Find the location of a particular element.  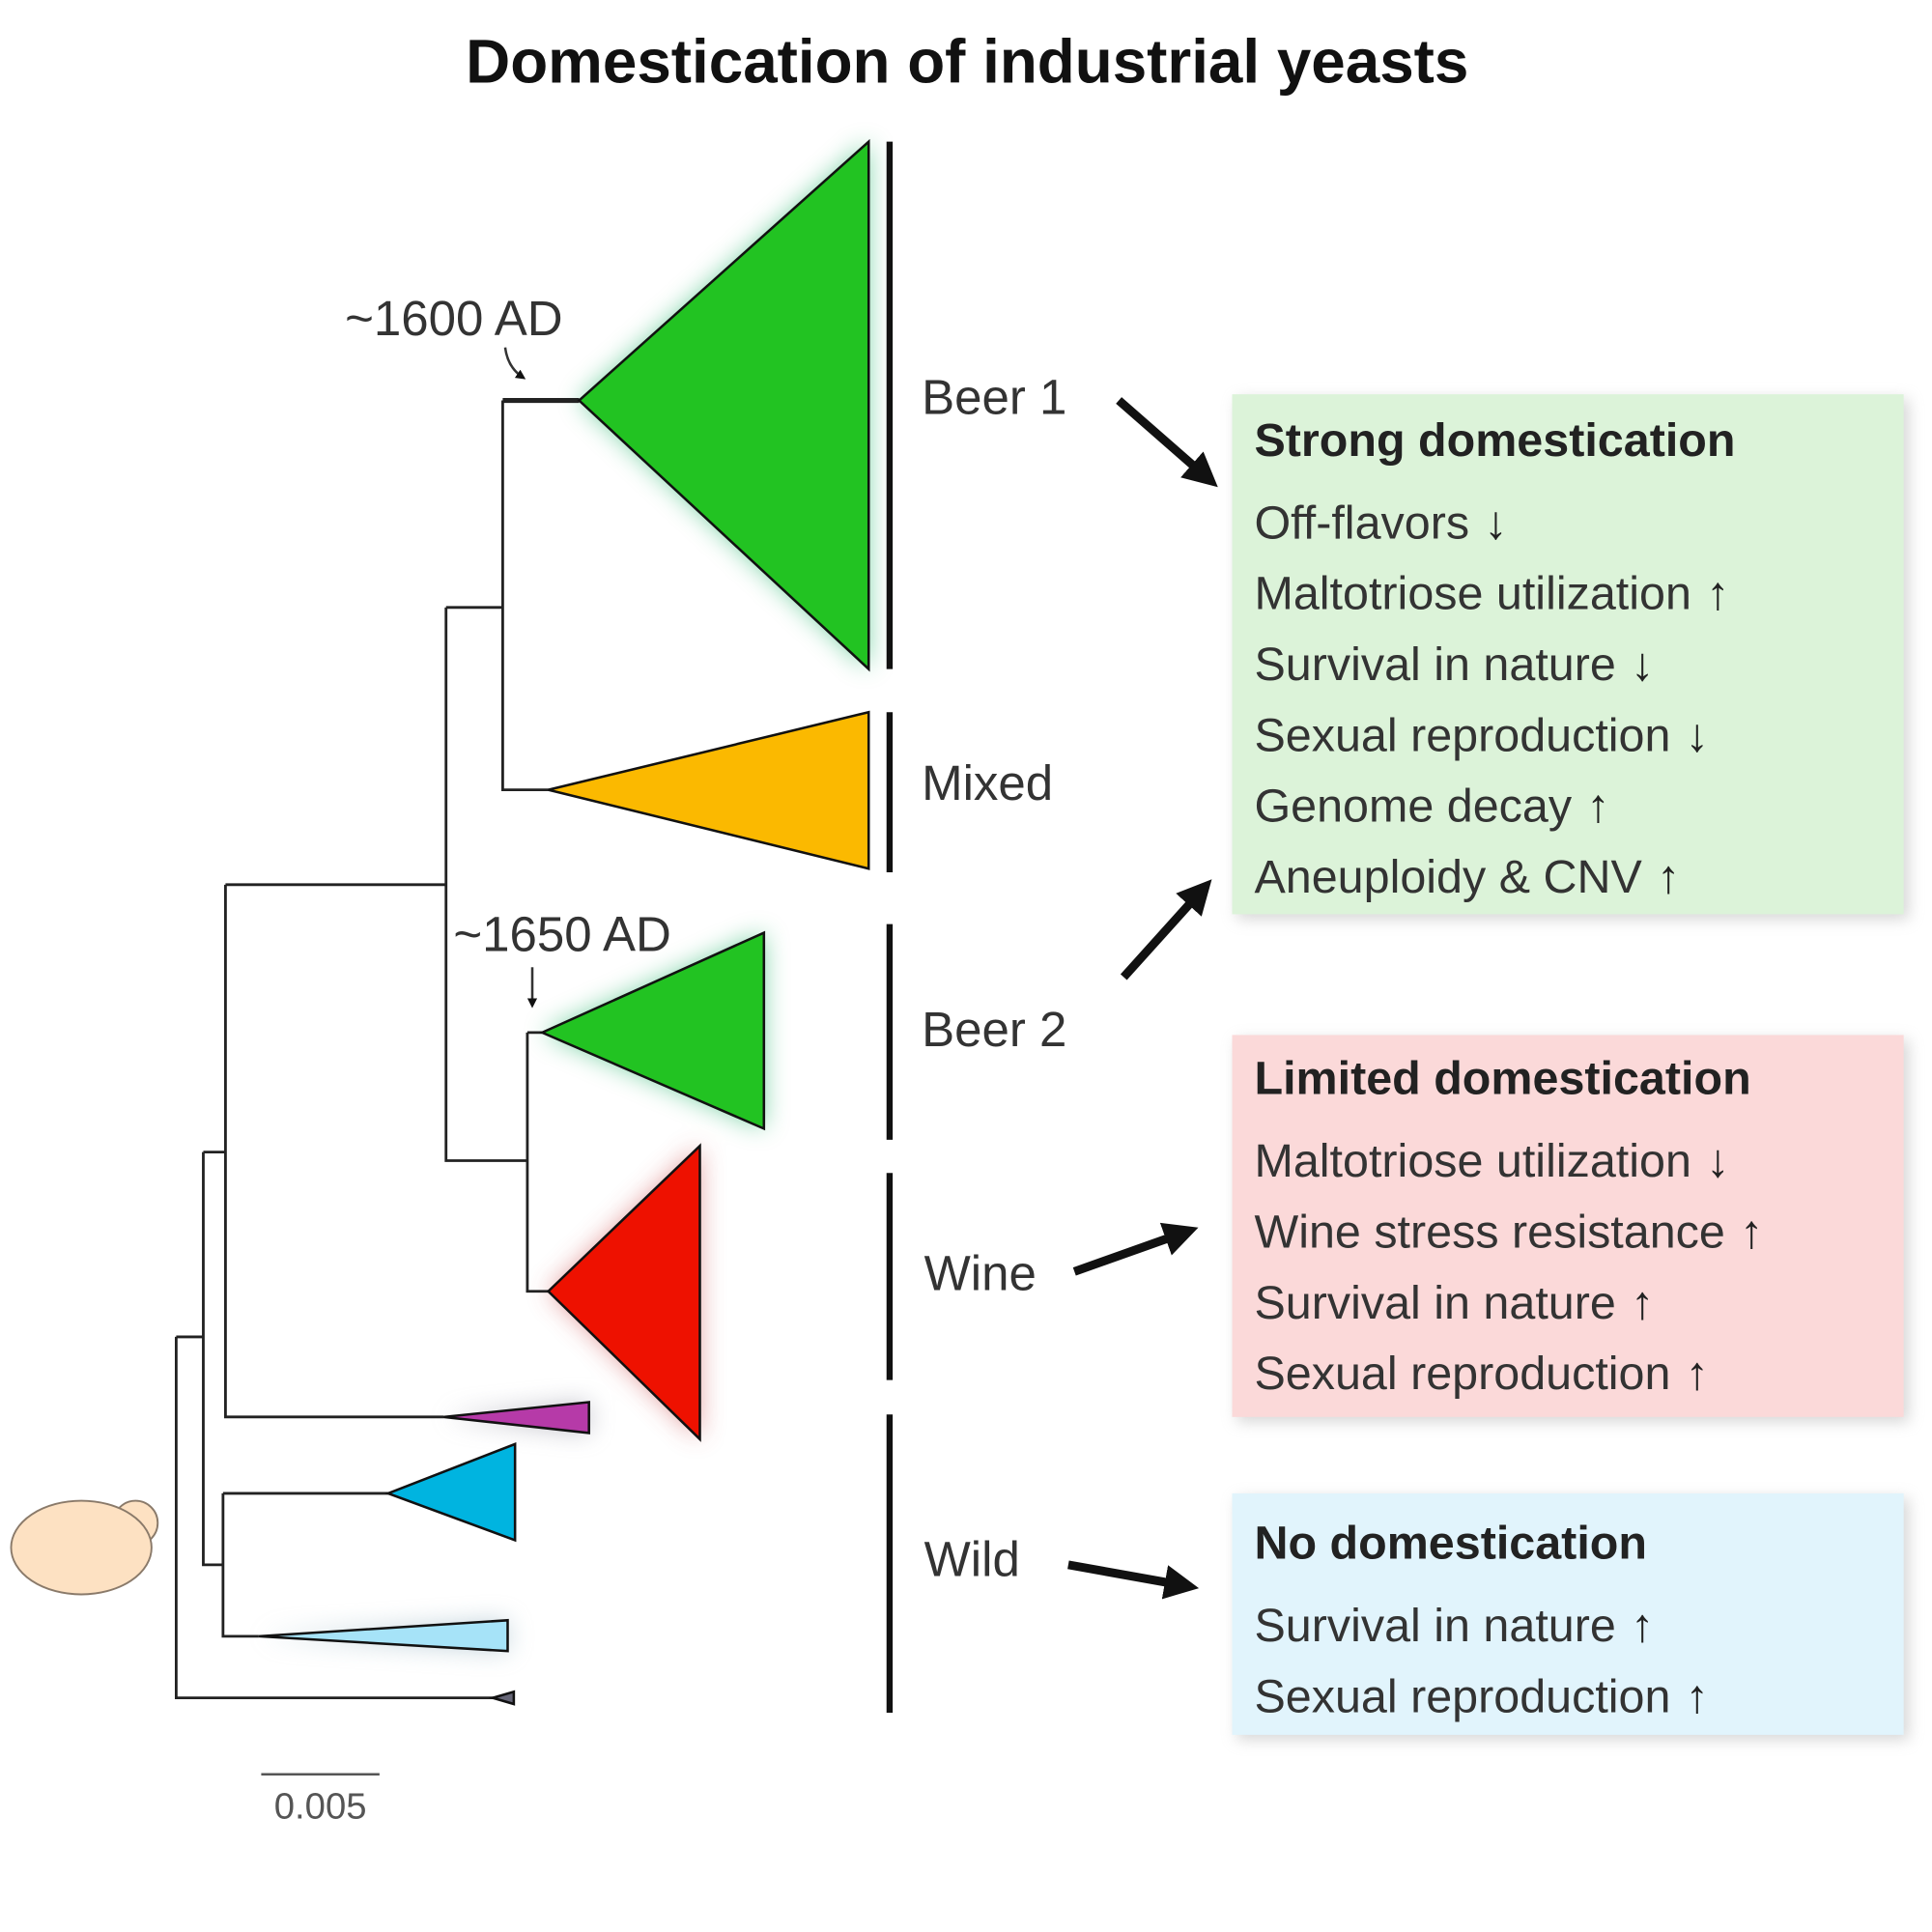

trait-item: Sexual reproduction ↓ is located at coordinates (1481, 735).